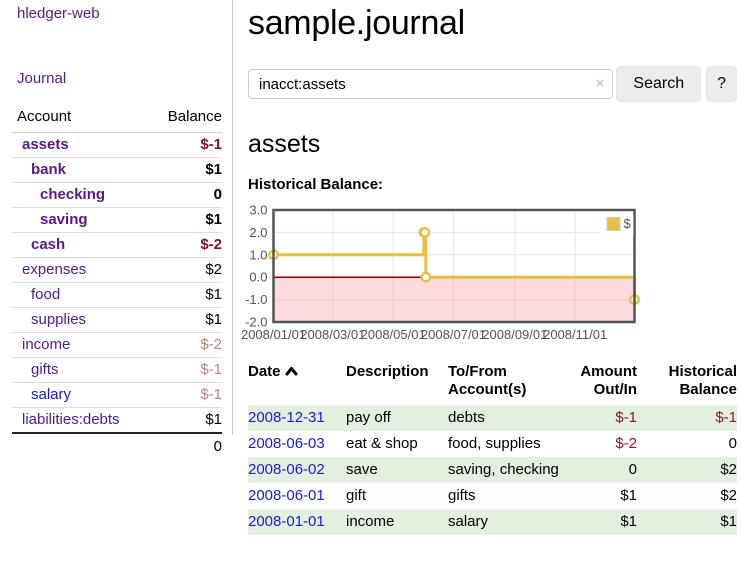  What do you see at coordinates (117, 245) in the screenshot?
I see `account-row: cash $-2` at bounding box center [117, 245].